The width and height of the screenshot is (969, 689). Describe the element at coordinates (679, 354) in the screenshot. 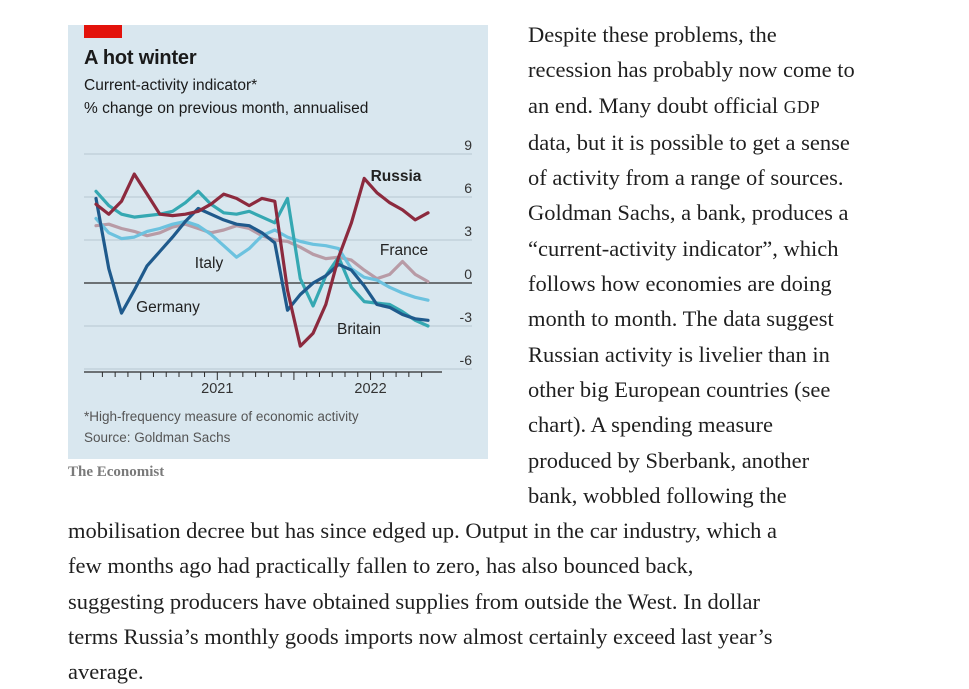

I see `article-line: Russian activity is livelier than in` at that location.